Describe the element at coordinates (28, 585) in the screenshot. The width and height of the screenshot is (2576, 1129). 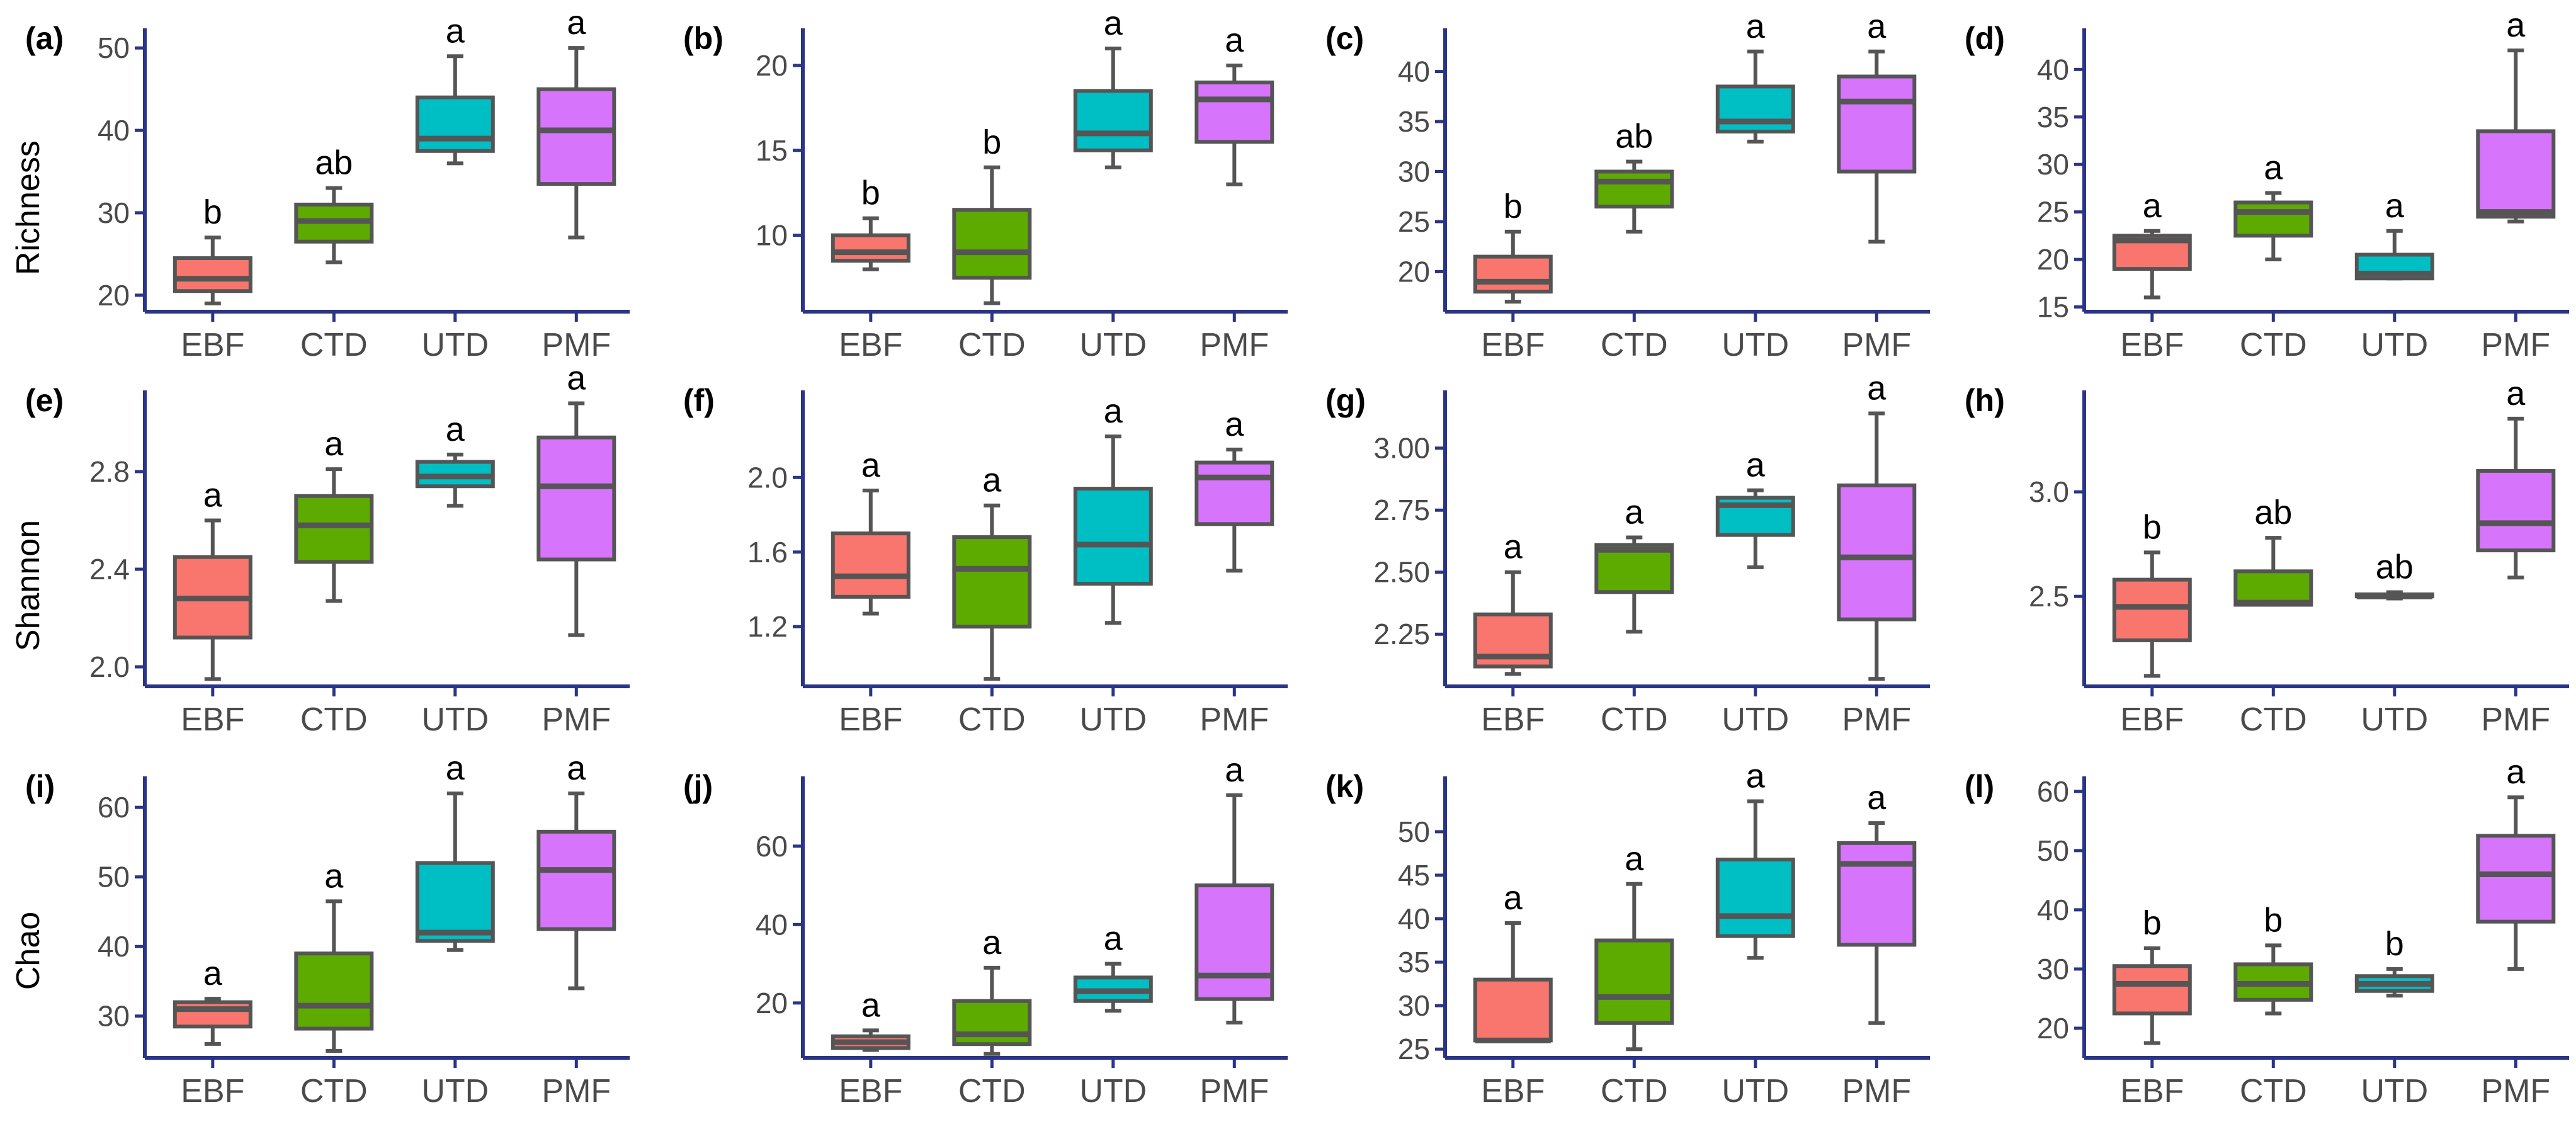
I see `row-label-shannon: Shannon` at that location.